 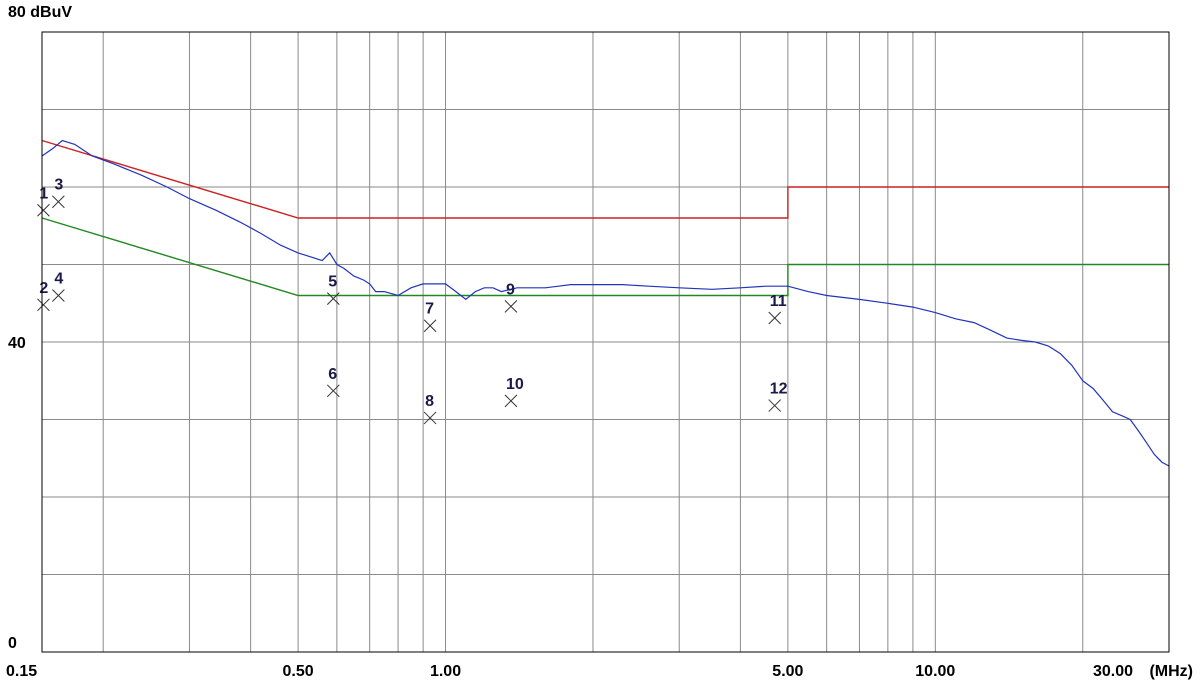 I want to click on marker-label: 7, so click(x=429, y=309).